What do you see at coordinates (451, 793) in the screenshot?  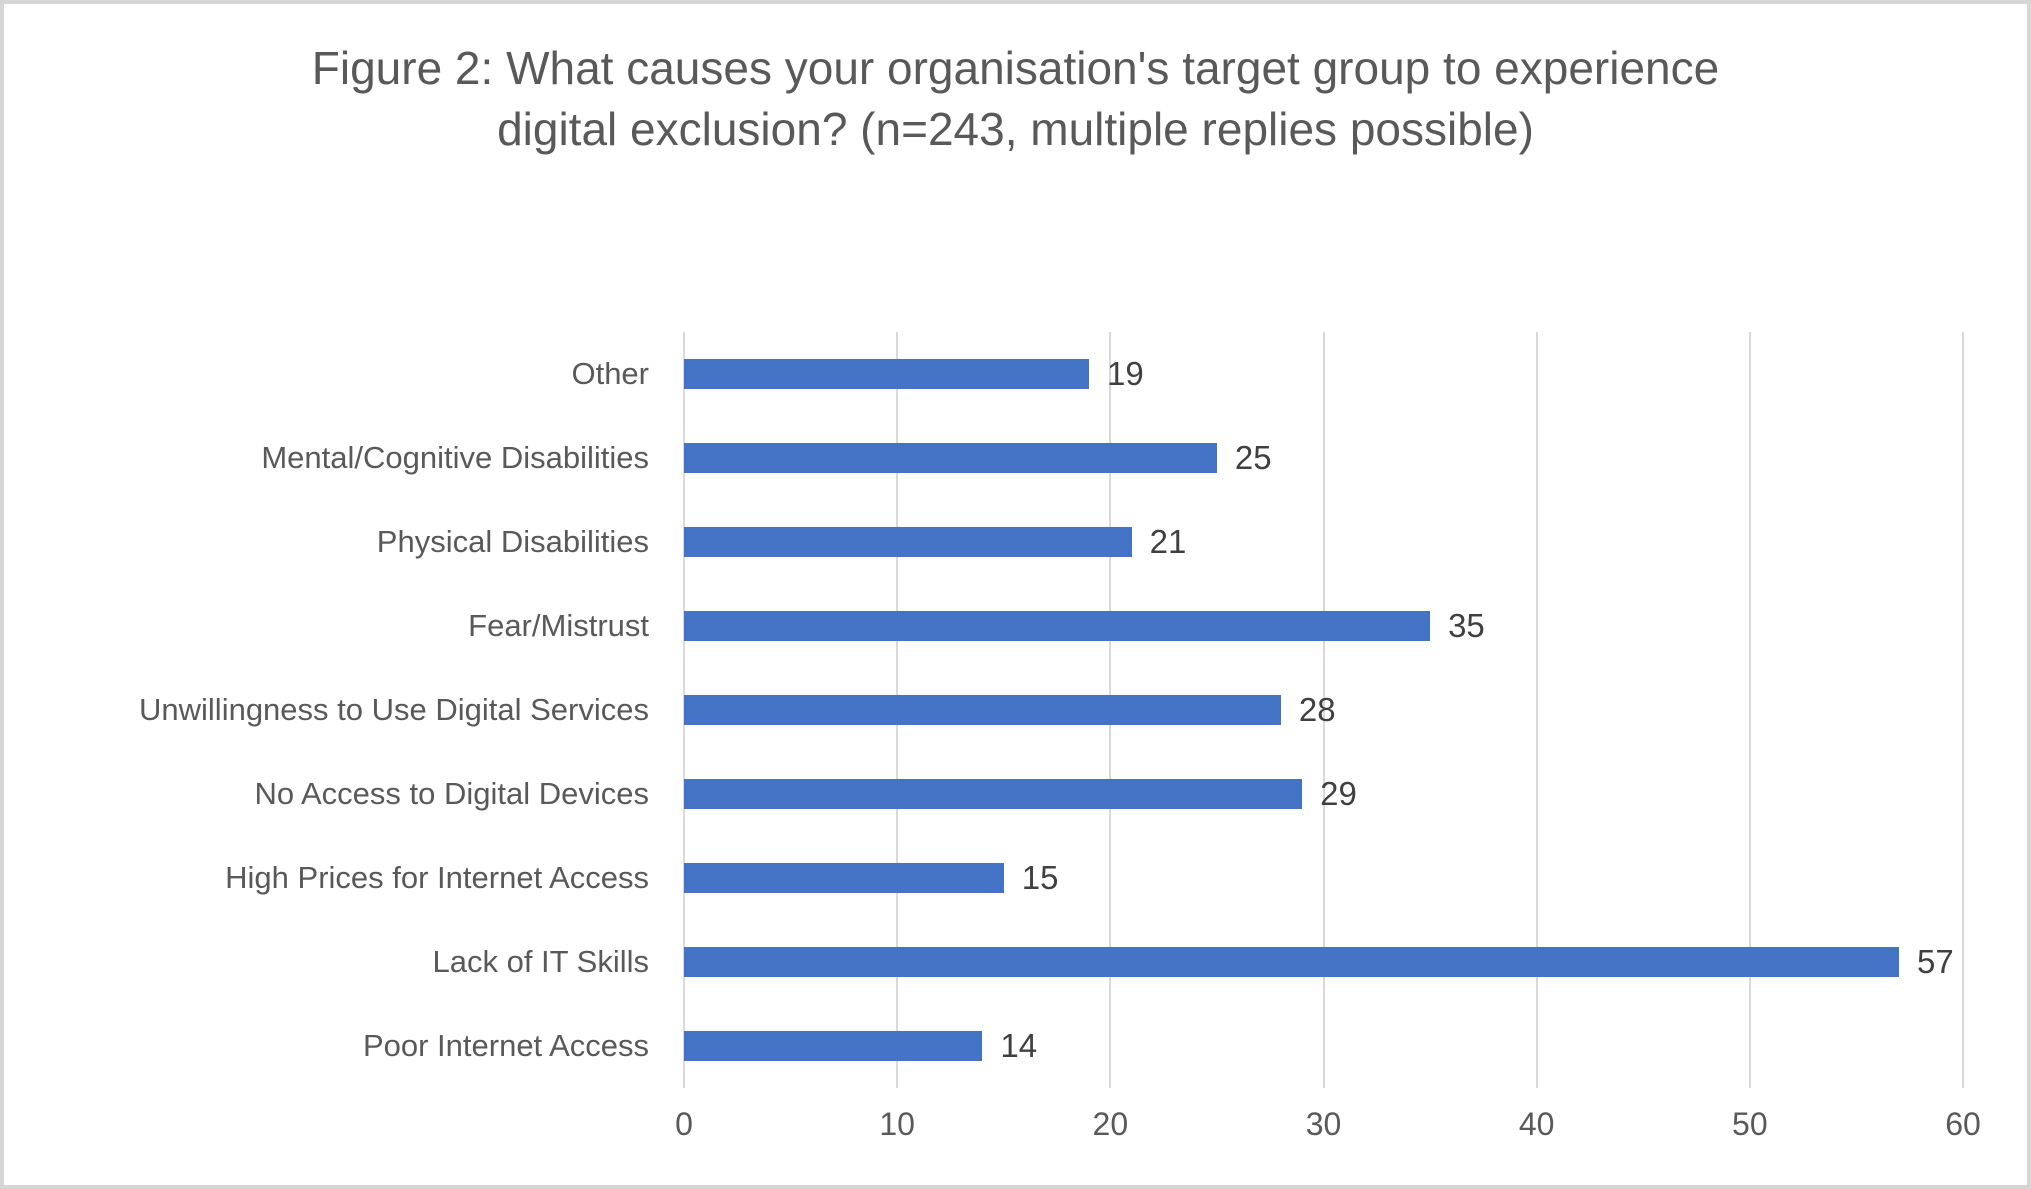 I see `category-label: No Access to Digital Devices` at bounding box center [451, 793].